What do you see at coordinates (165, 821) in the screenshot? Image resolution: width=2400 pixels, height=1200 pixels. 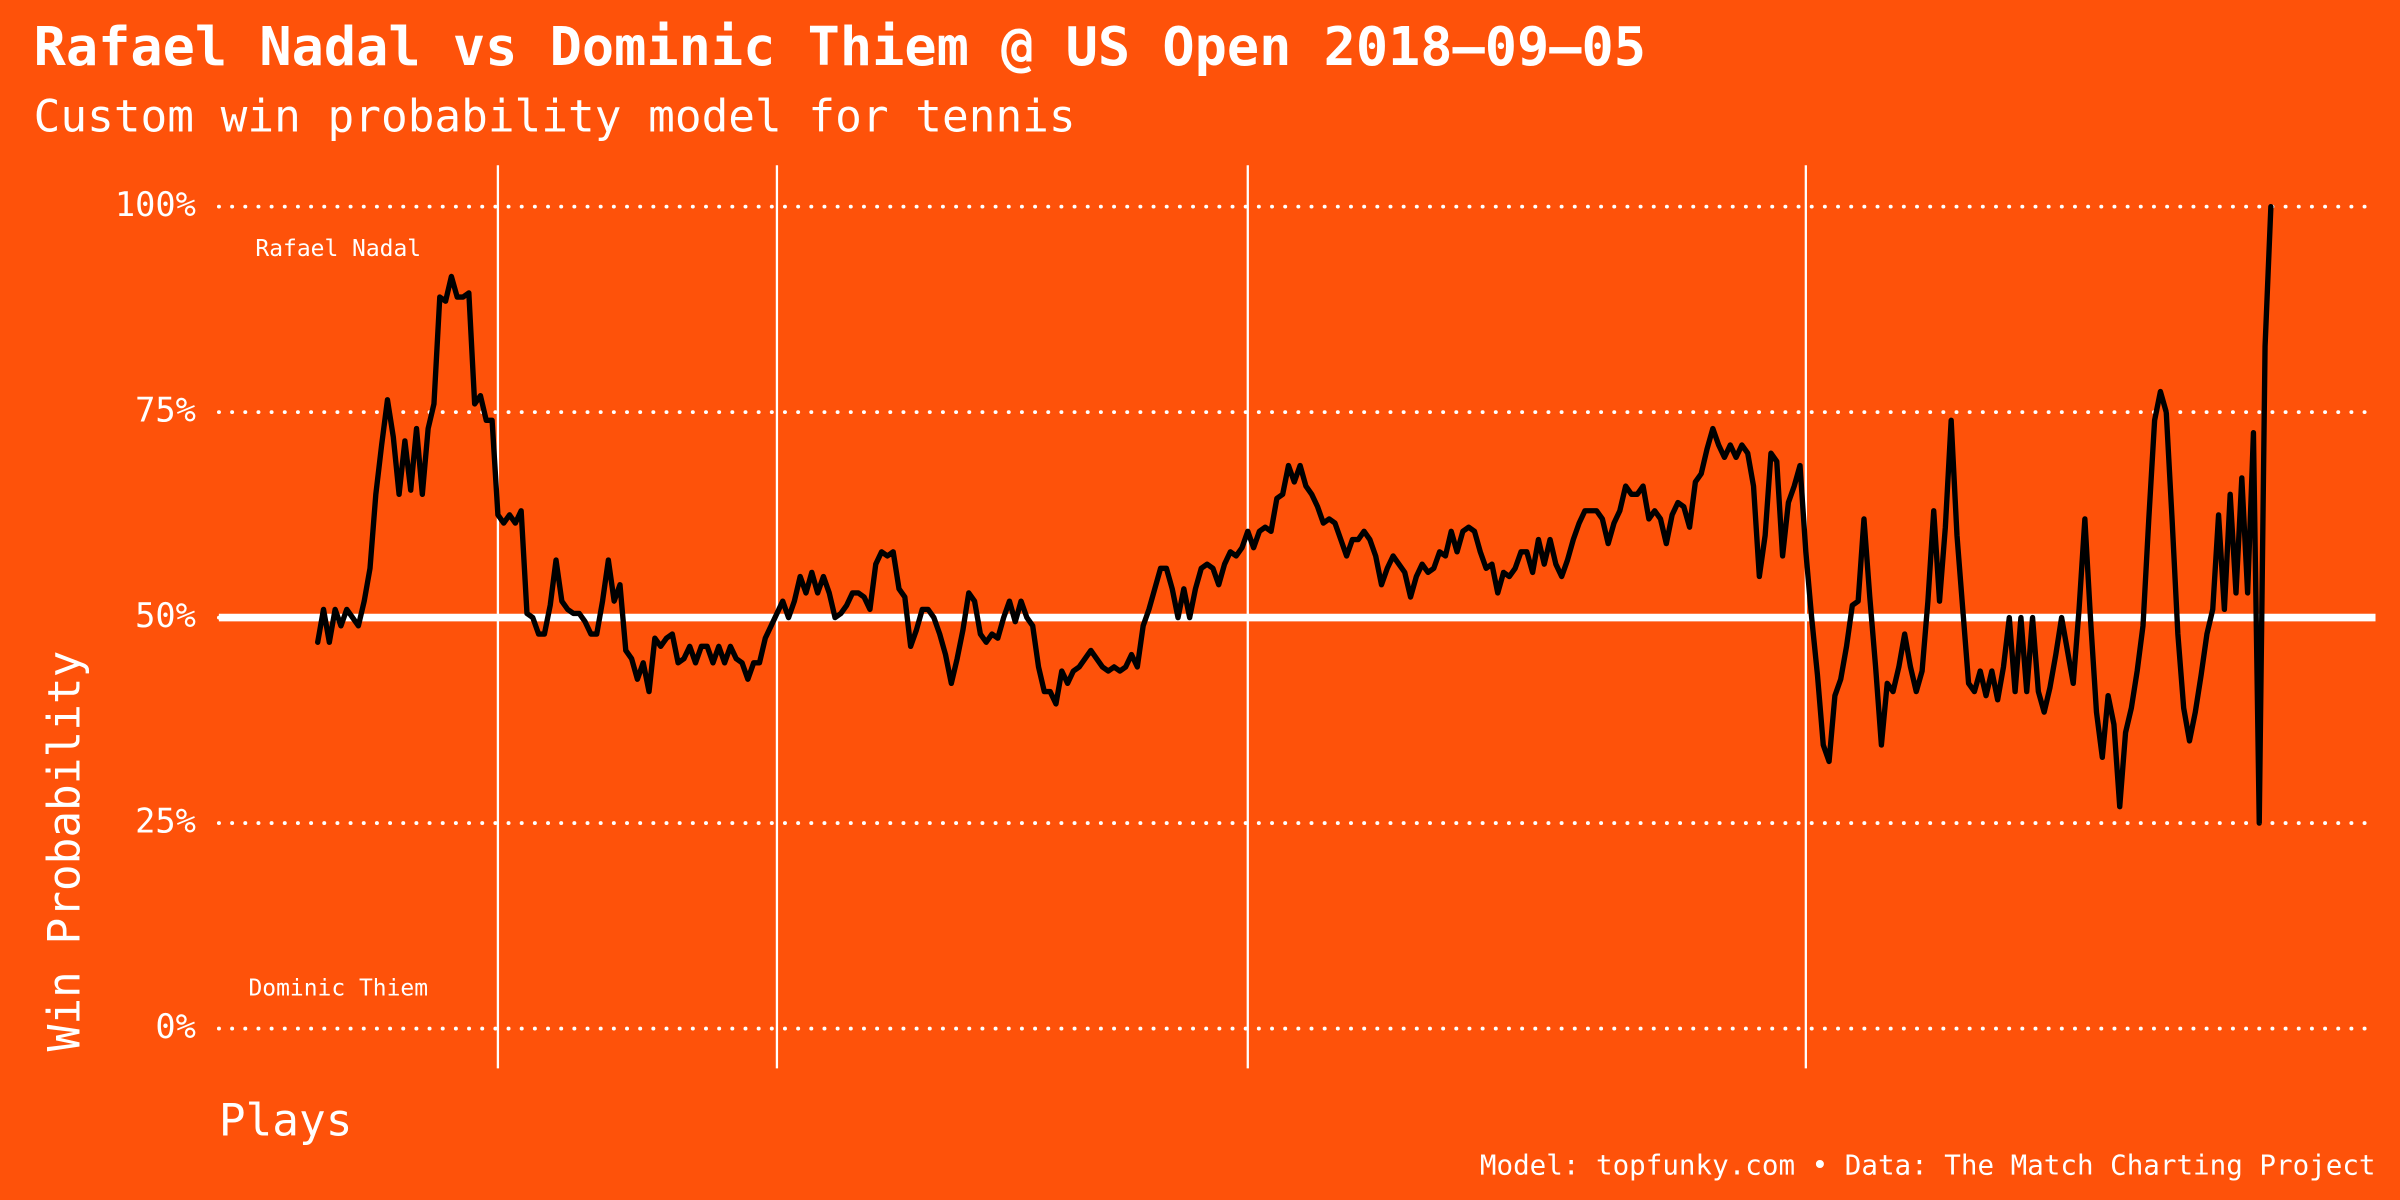 I see `y-tick-label: 25%` at bounding box center [165, 821].